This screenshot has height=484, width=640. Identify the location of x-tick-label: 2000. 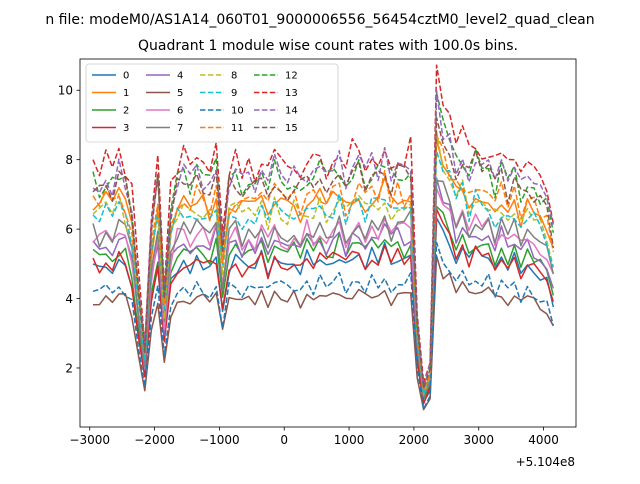
(414, 440).